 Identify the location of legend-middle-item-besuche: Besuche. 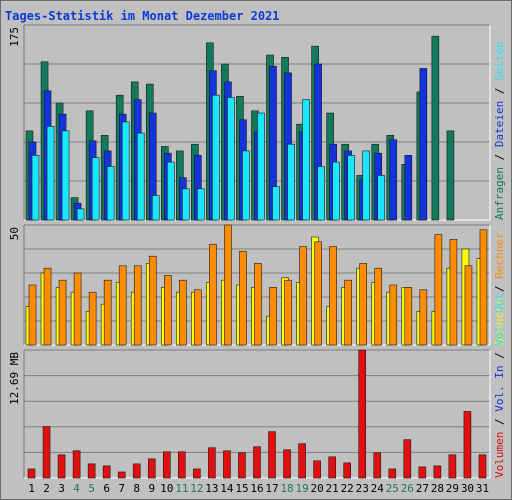
(499, 322).